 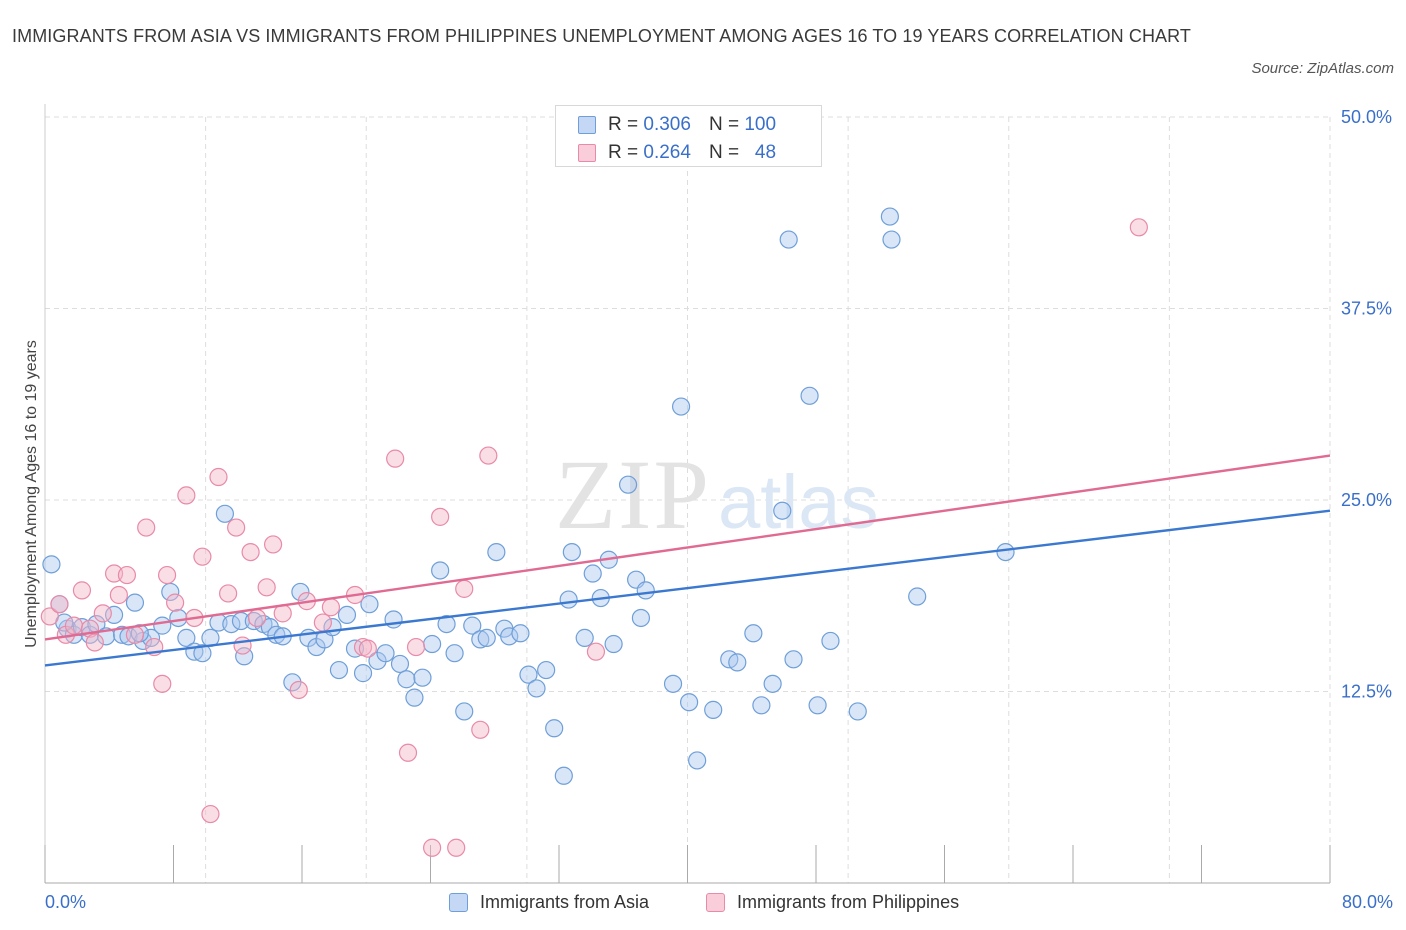 What do you see at coordinates (715, 902) in the screenshot?
I see `philippines-legend-swatch` at bounding box center [715, 902].